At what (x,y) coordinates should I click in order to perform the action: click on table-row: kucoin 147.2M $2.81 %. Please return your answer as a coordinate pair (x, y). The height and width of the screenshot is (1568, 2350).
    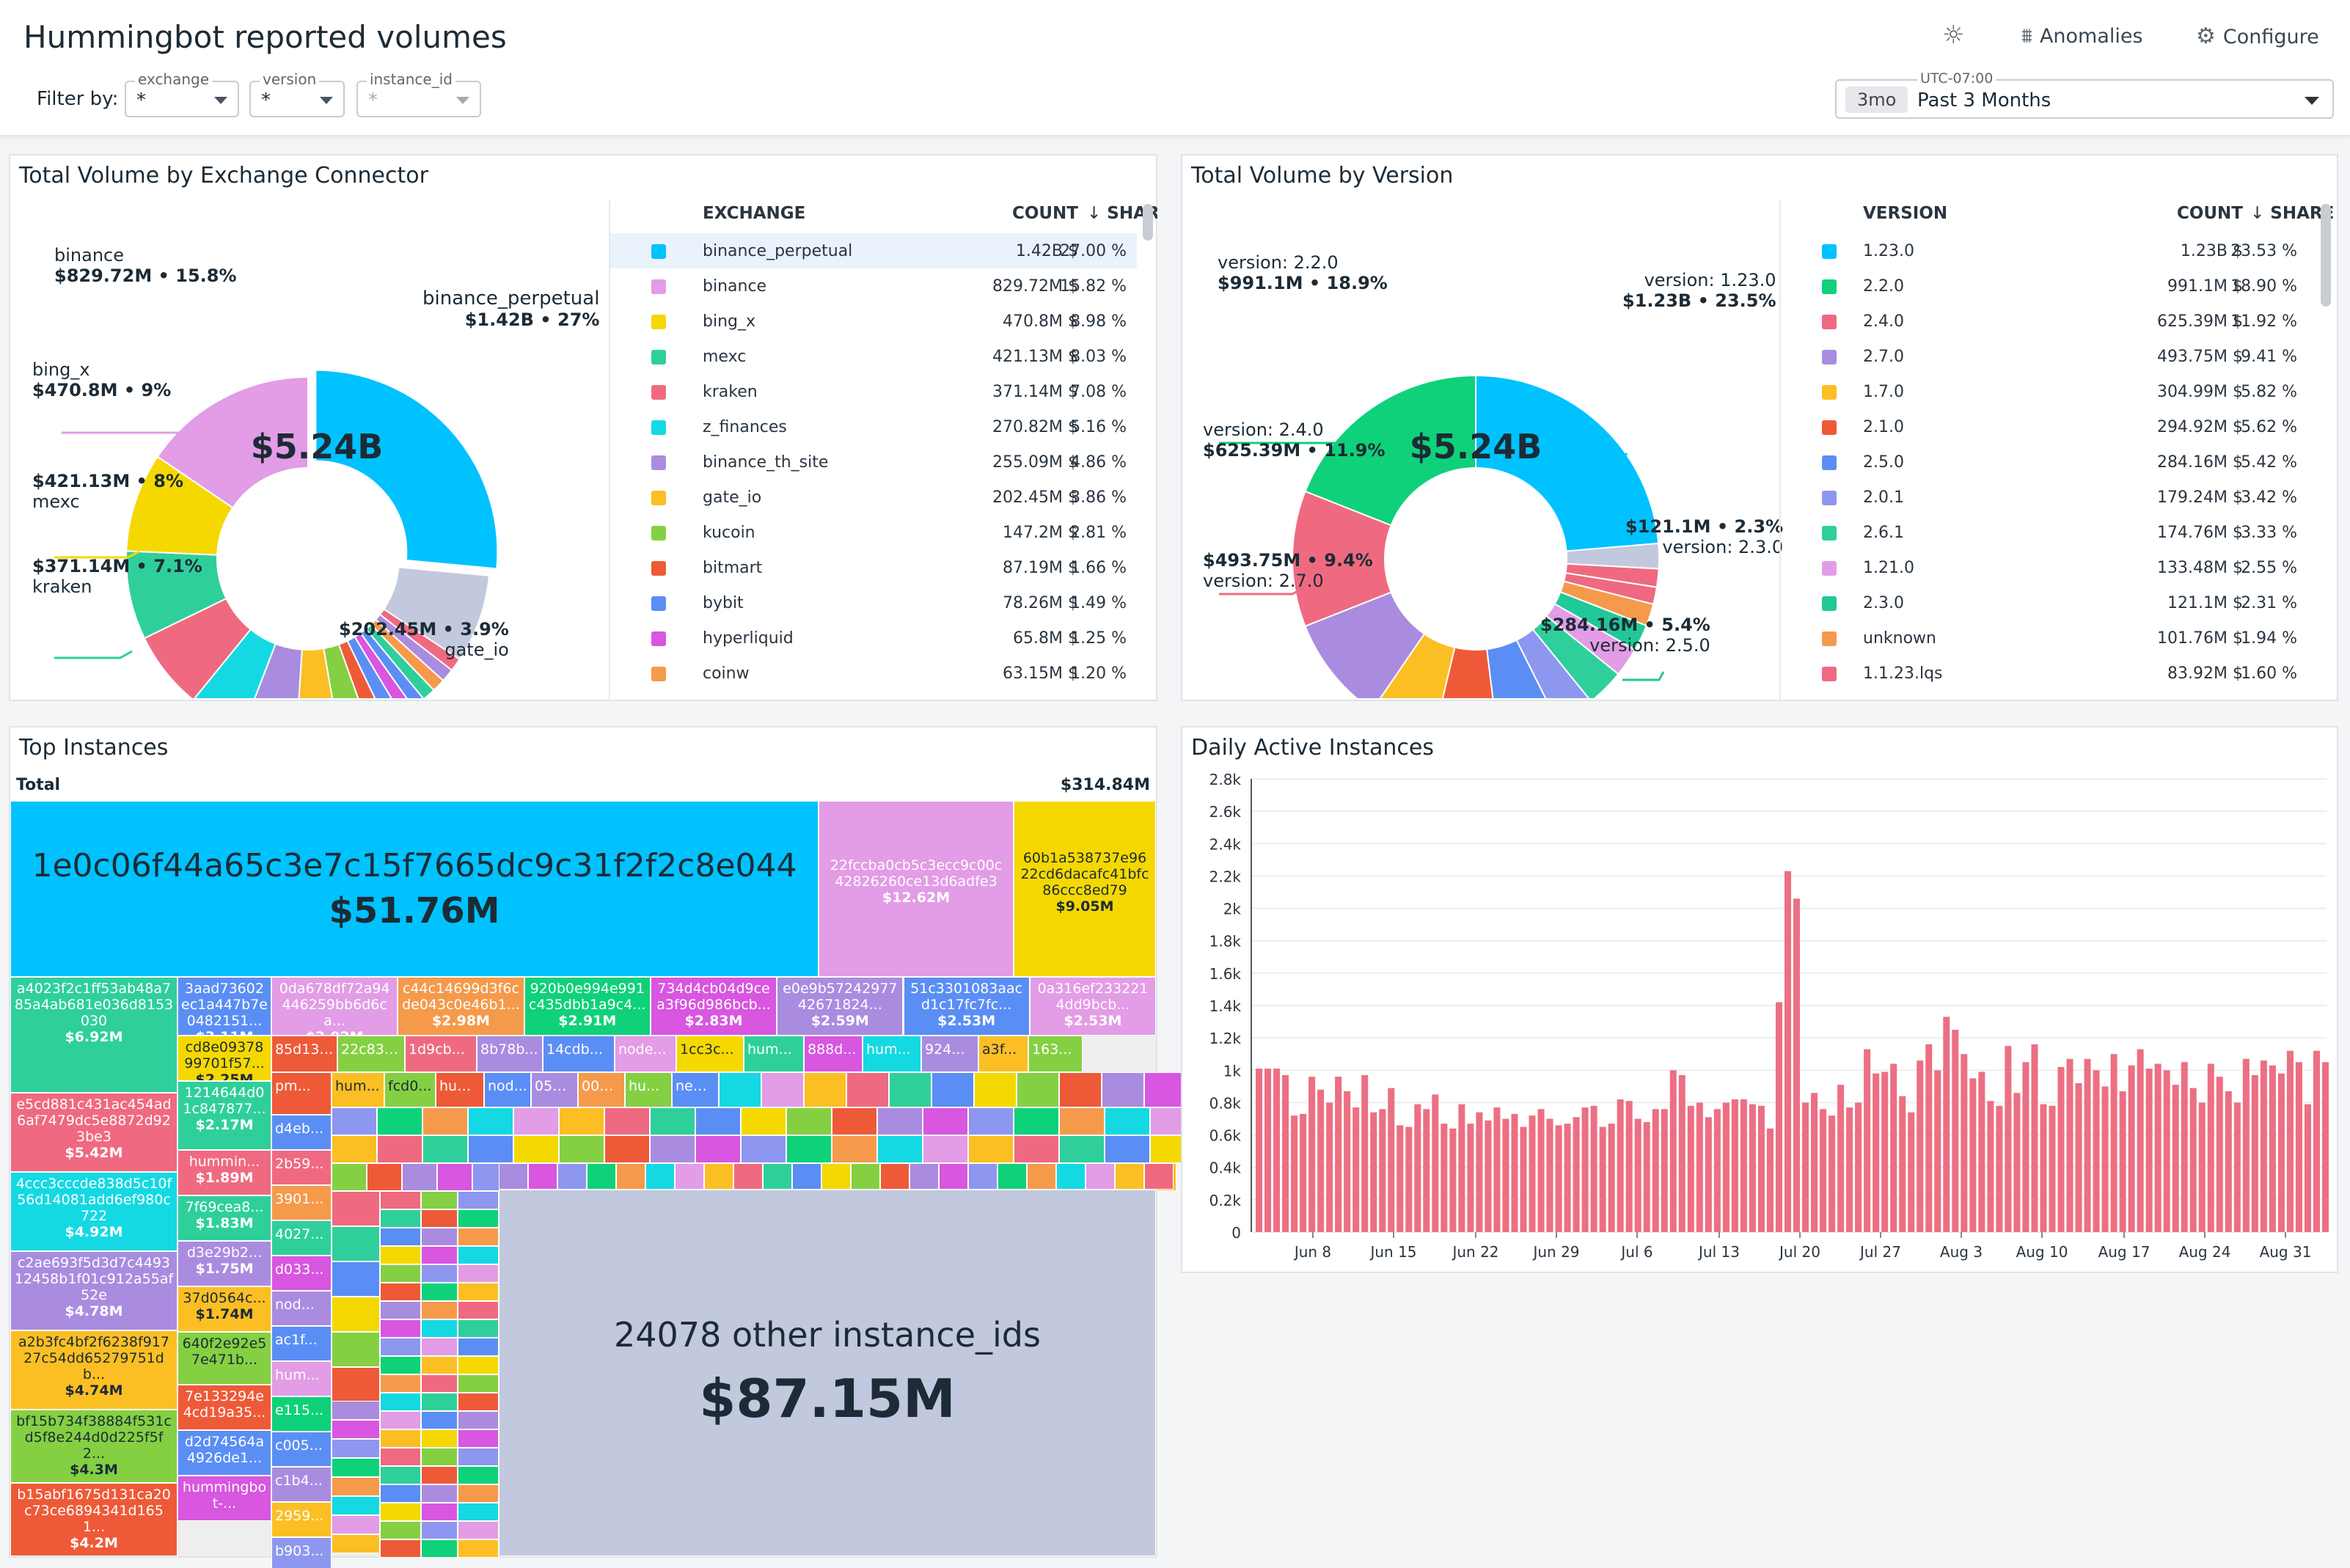
    Looking at the image, I should click on (873, 532).